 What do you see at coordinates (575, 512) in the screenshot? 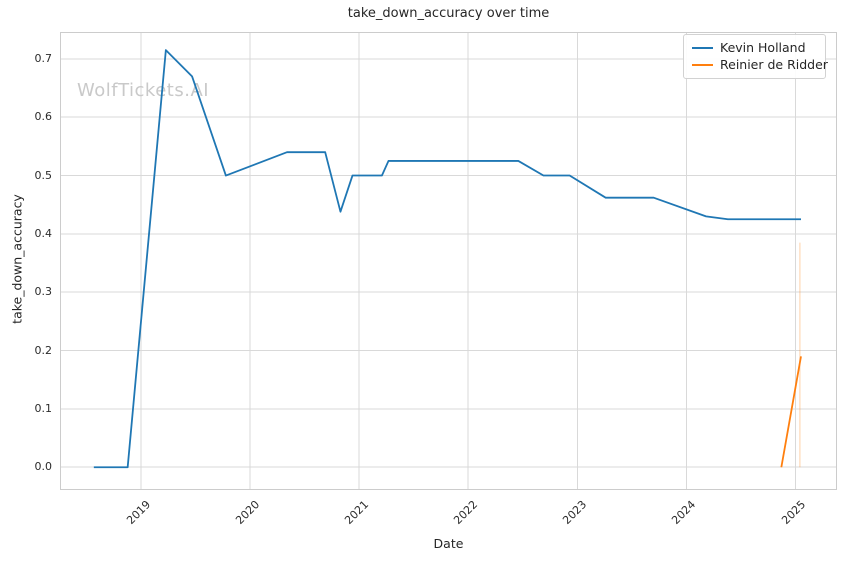
I see `x-tick-label: 2023` at bounding box center [575, 512].